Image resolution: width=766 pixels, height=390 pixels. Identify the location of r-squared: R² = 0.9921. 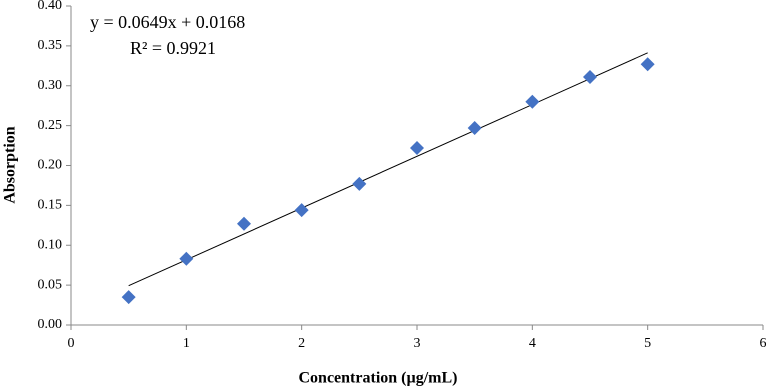
(173, 48).